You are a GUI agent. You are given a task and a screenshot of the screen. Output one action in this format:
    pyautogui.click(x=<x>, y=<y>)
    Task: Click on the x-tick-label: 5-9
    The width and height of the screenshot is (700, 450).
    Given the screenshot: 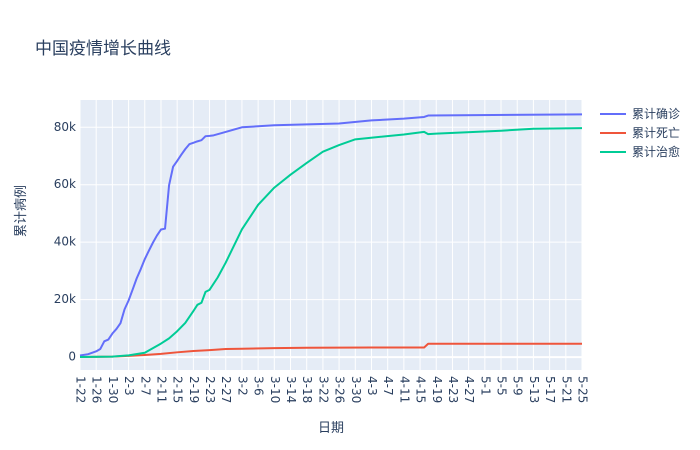 What is the action you would take?
    pyautogui.click(x=518, y=386)
    